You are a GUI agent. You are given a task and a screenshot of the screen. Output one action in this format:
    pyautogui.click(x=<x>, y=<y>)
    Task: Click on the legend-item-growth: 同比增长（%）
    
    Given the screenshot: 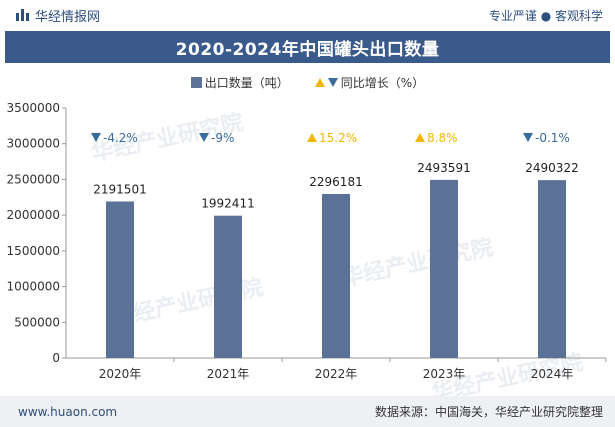 What is the action you would take?
    pyautogui.click(x=369, y=82)
    